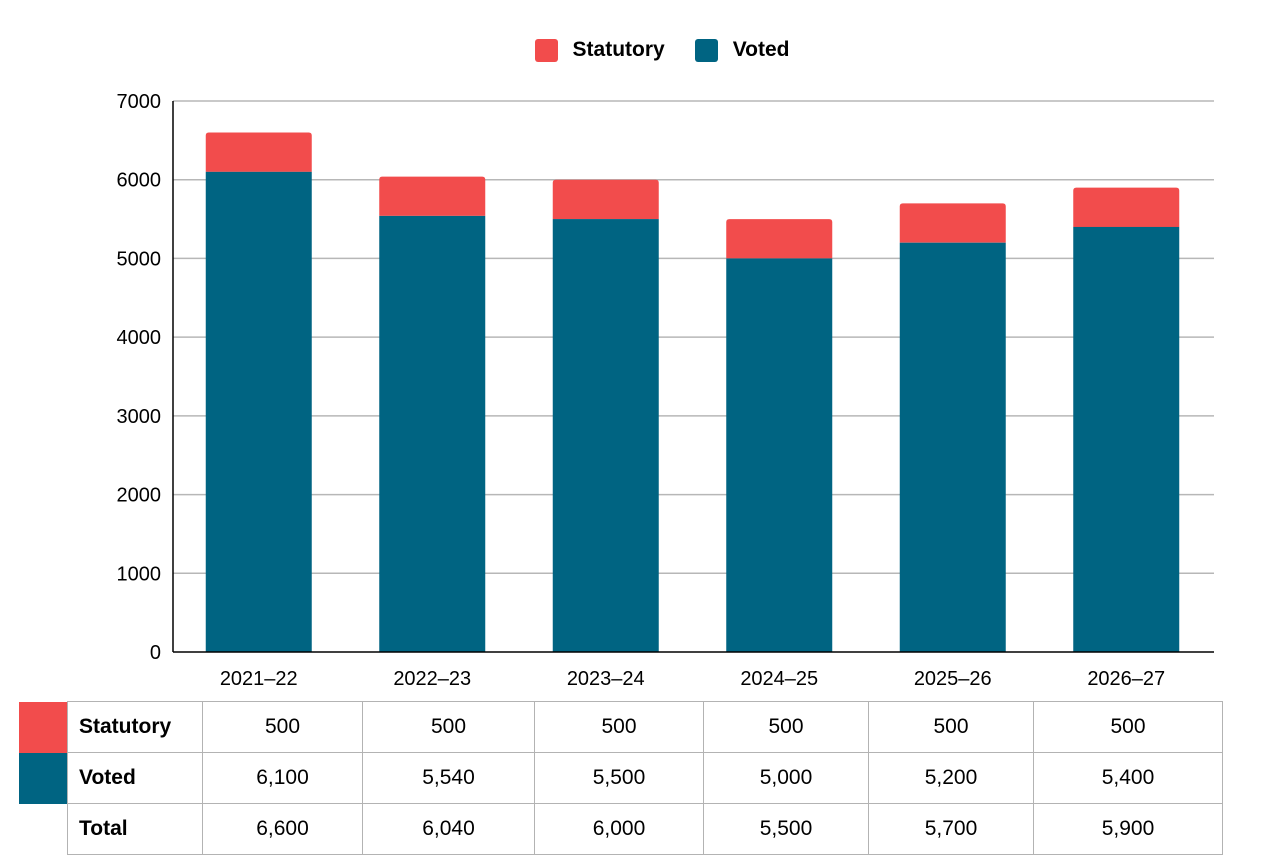 Image resolution: width=1280 pixels, height=864 pixels. I want to click on legend-label-statutory: Statutory, so click(618, 49).